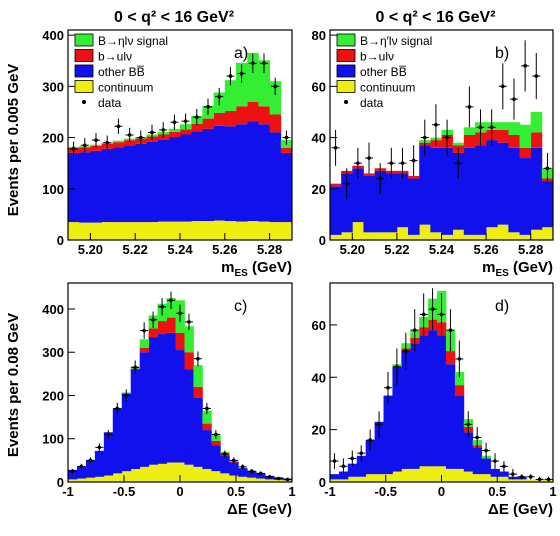 This screenshot has height=536, width=560. Describe the element at coordinates (117, 477) in the screenshot. I see `bar-c-s0-b5` at that location.